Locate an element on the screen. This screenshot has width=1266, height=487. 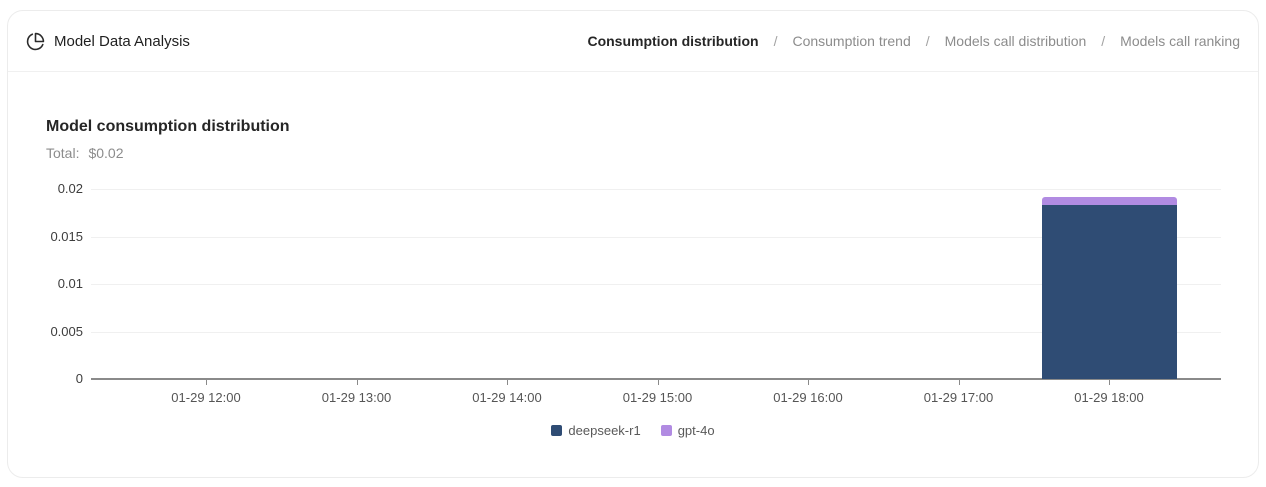
tab-models-call-distribution: Models call distribution is located at coordinates (1015, 41).